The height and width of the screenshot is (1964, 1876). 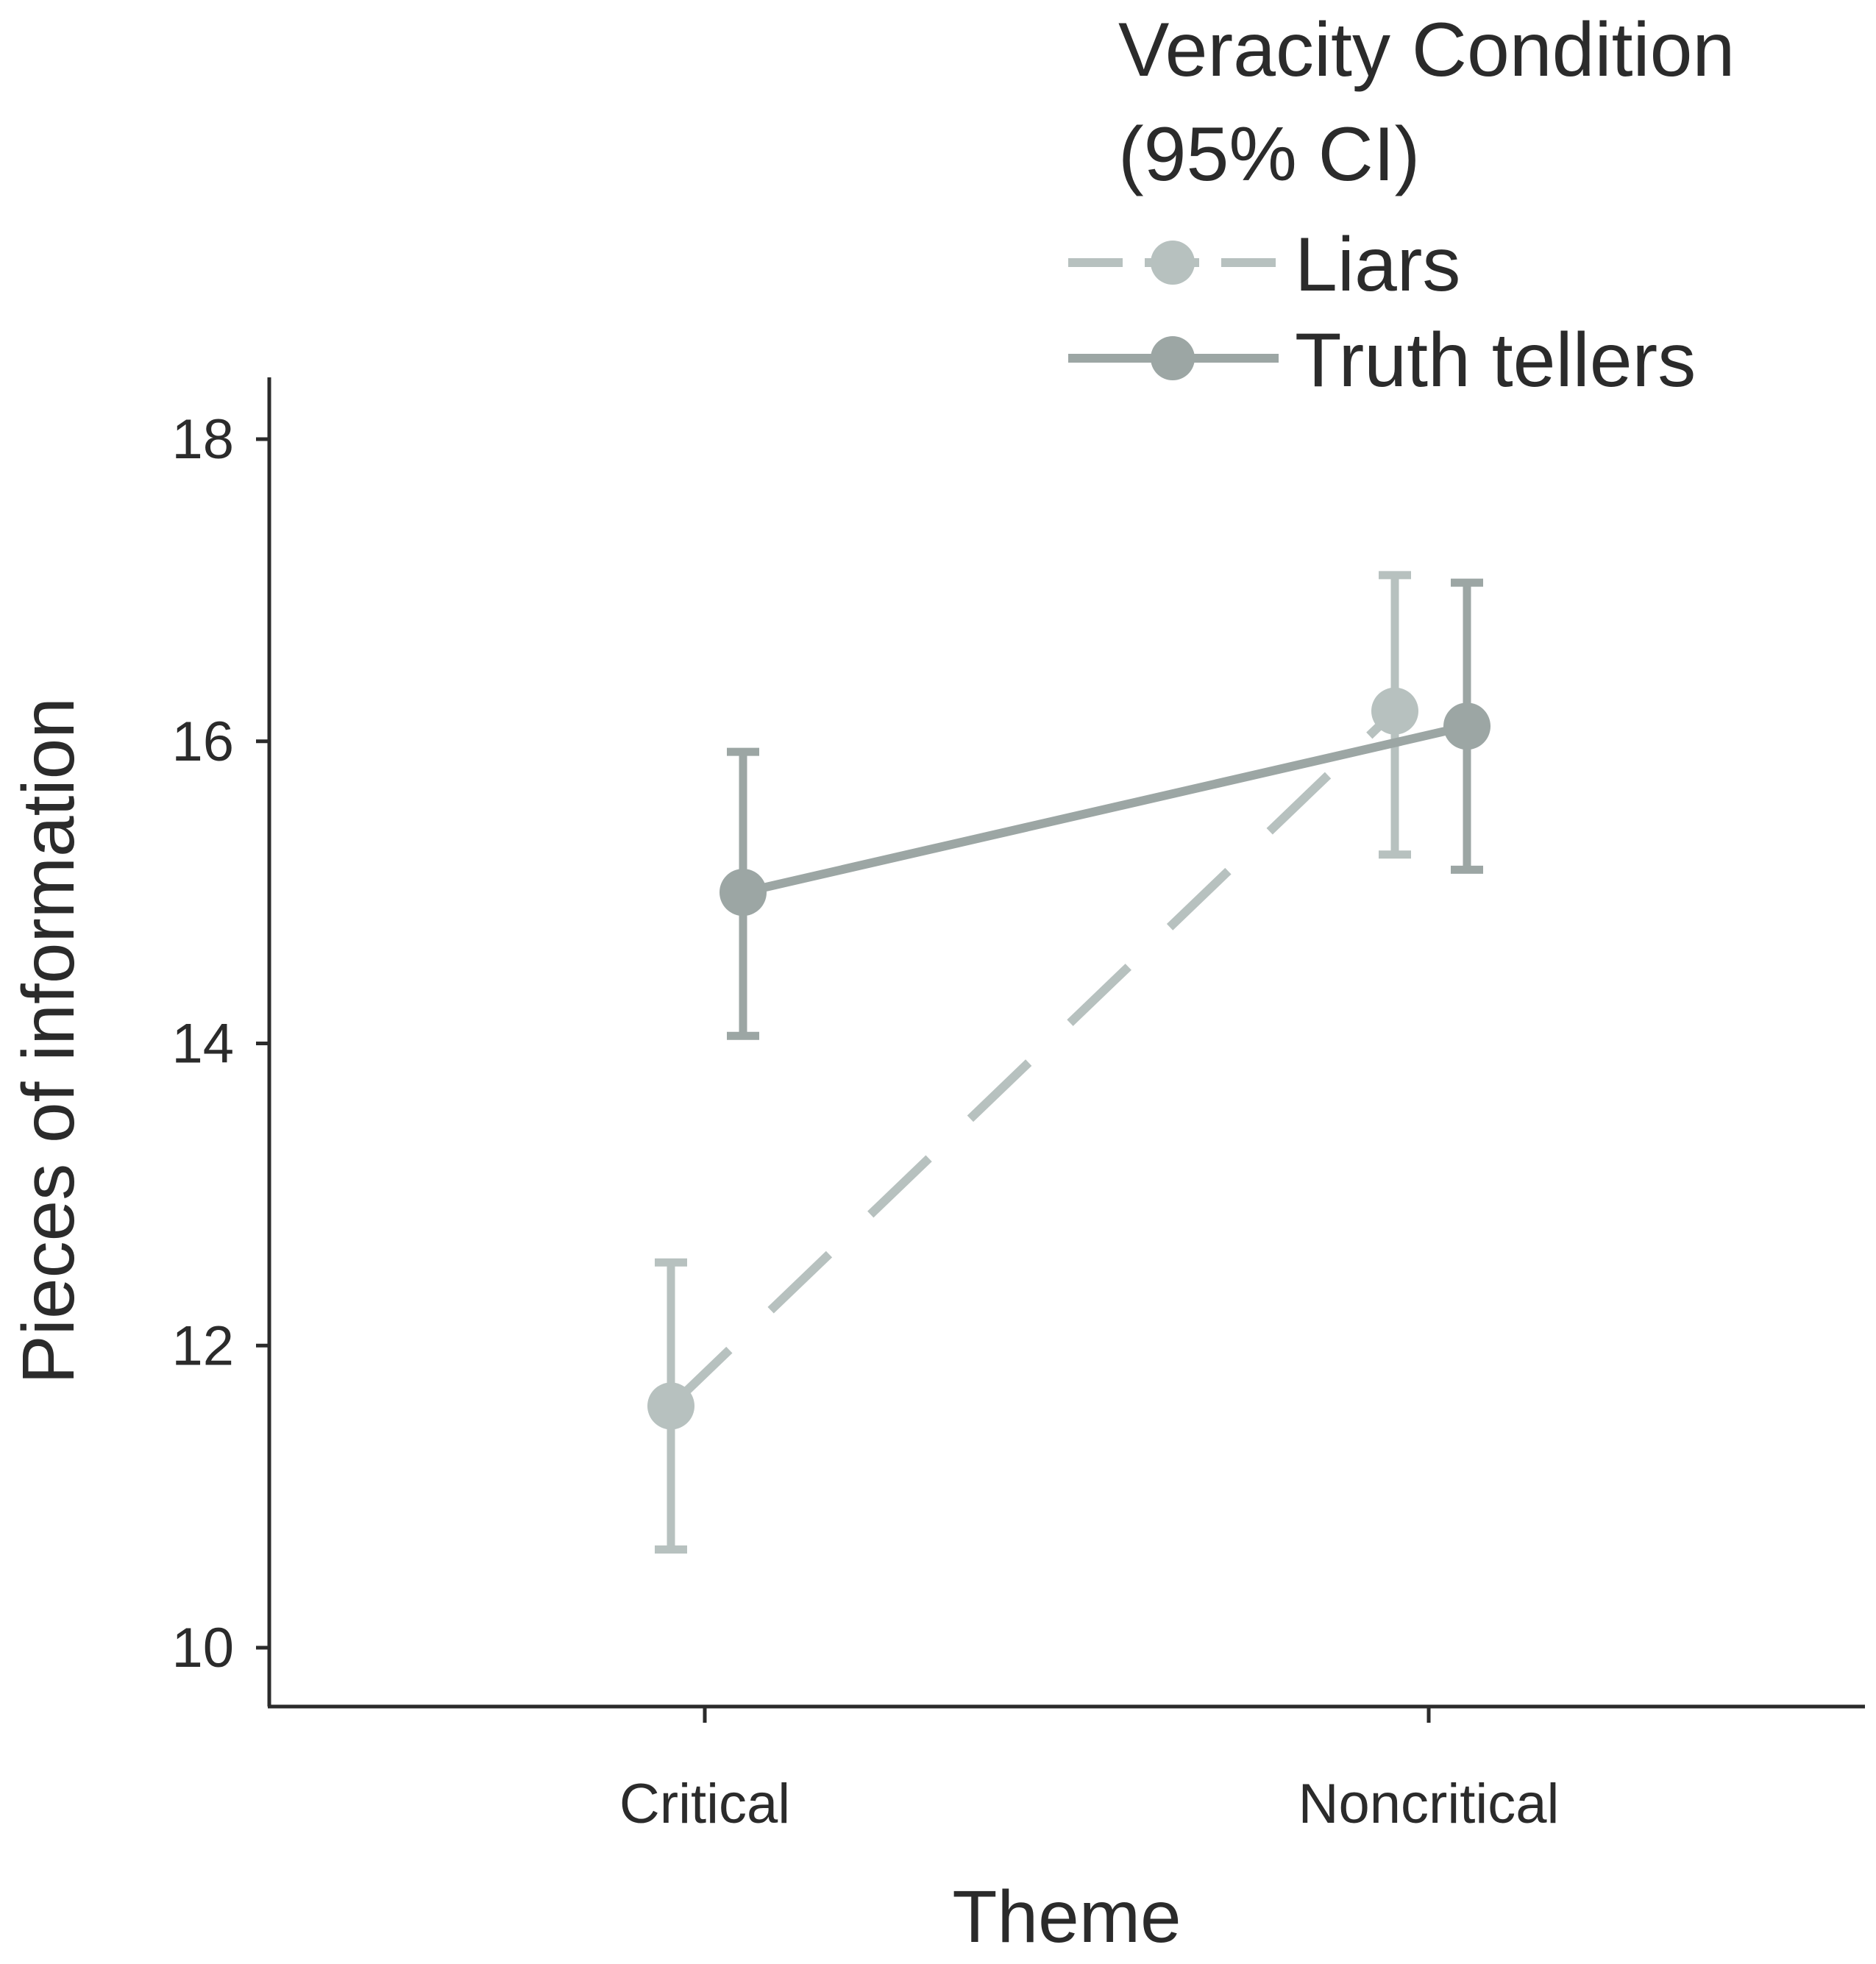 I want to click on legend-items: Liars Truth tellers, so click(x=1382, y=313).